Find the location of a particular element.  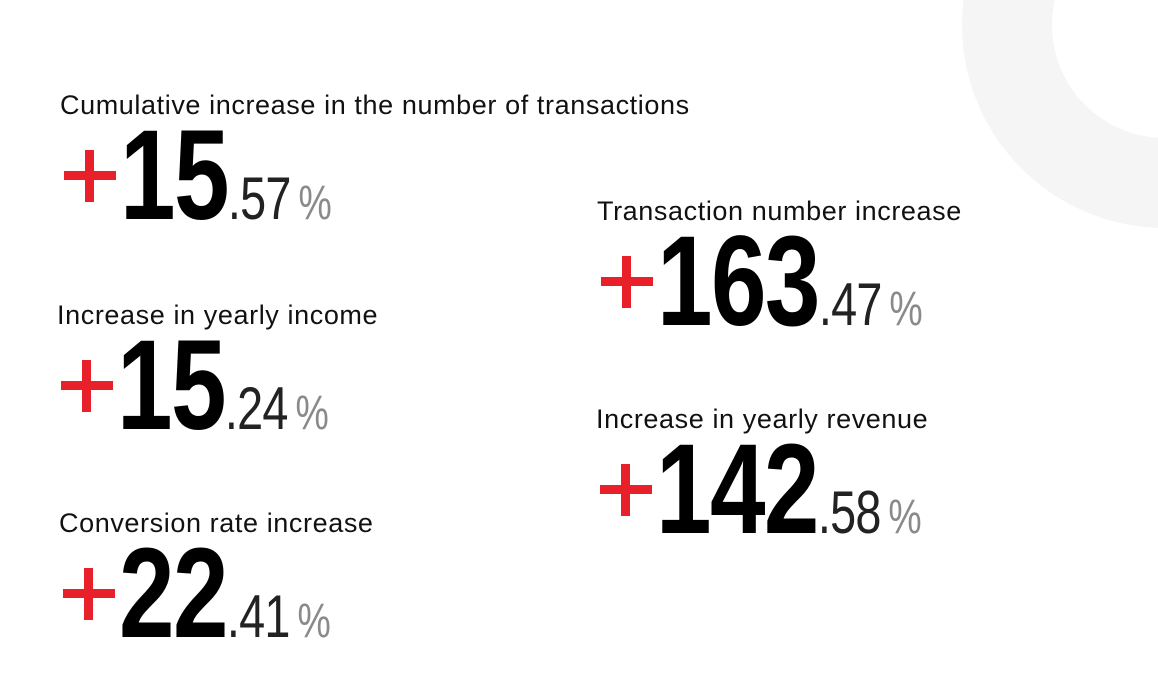

stat-decimal: .41 is located at coordinates (258, 616).